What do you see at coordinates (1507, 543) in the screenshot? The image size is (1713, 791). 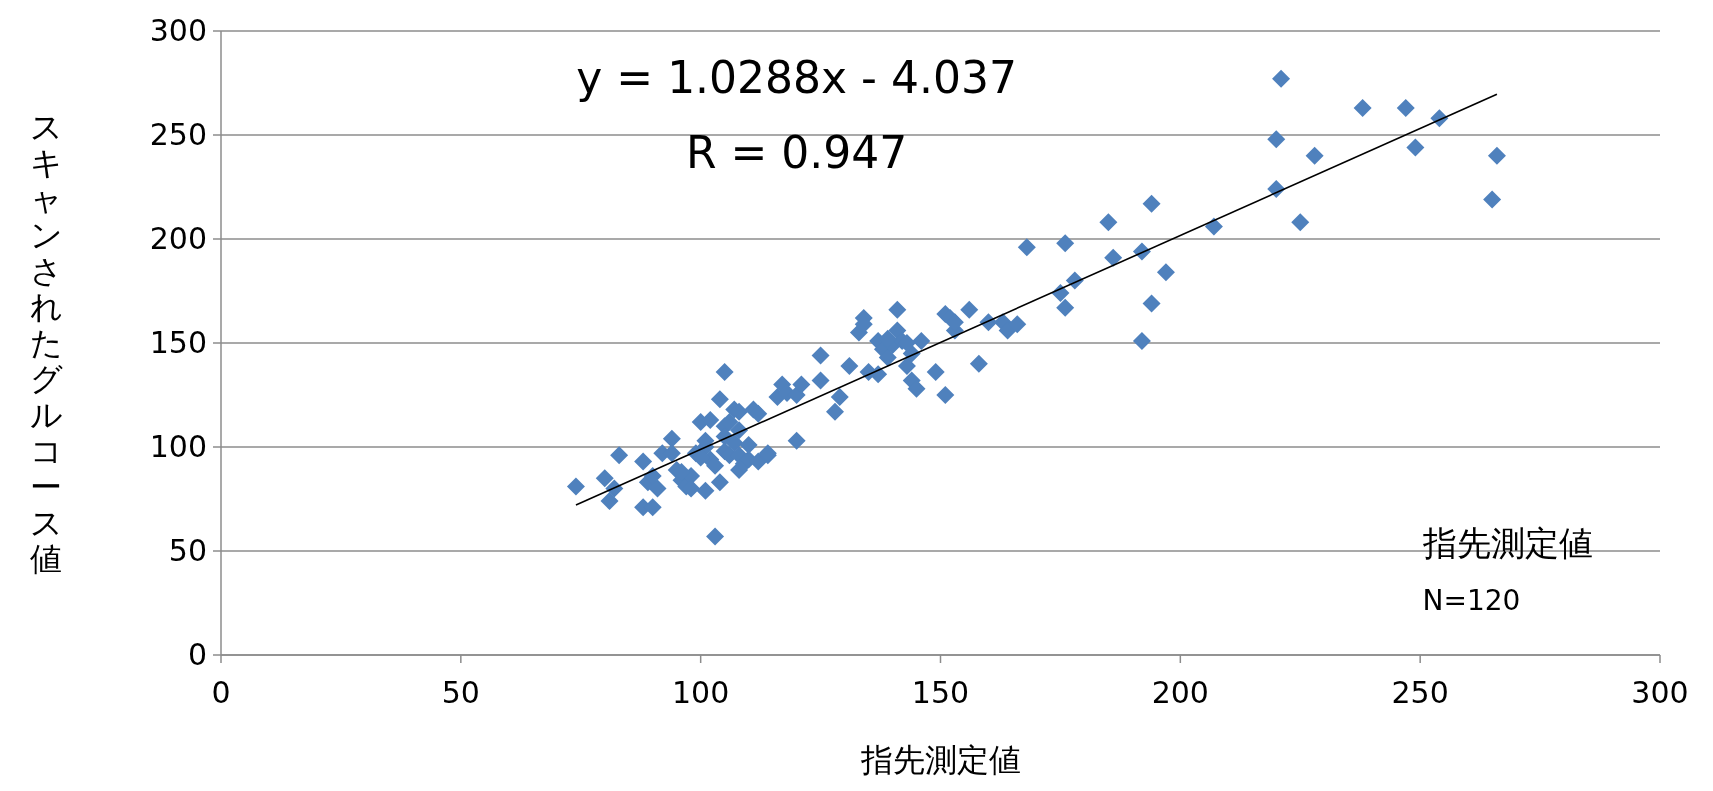 I see `annotation: 指先測定値` at bounding box center [1507, 543].